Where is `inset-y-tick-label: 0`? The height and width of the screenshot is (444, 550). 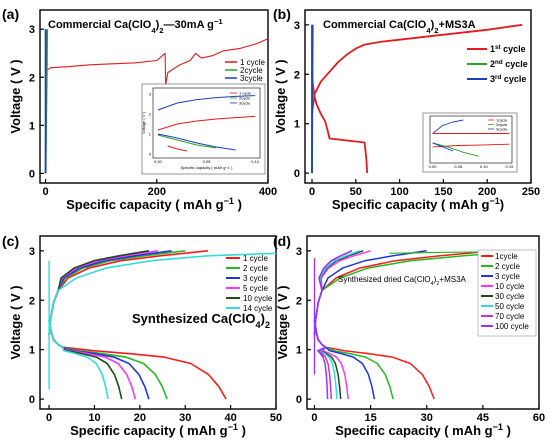
inset-y-tick-label: 0 is located at coordinates (150, 154).